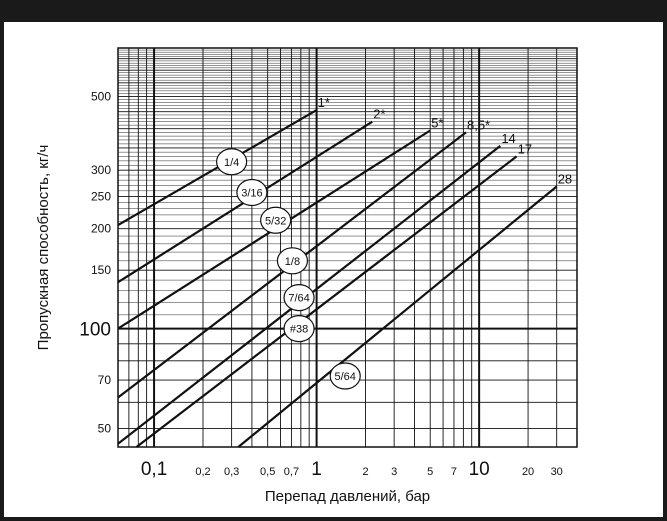  Describe the element at coordinates (316, 469) in the screenshot. I see `x-tick-label-major: 1` at that location.